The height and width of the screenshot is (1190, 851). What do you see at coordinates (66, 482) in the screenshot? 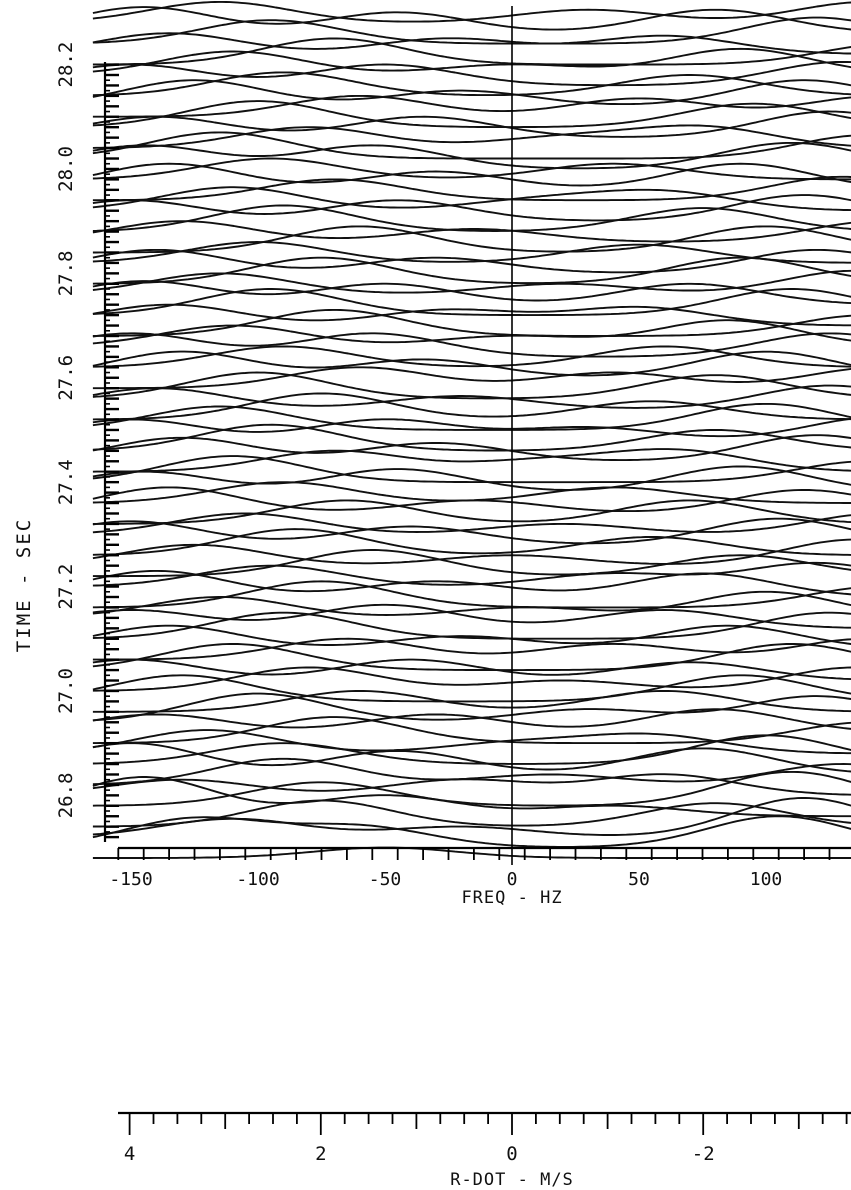
I see `y-tick-label: 27.4` at bounding box center [66, 482].